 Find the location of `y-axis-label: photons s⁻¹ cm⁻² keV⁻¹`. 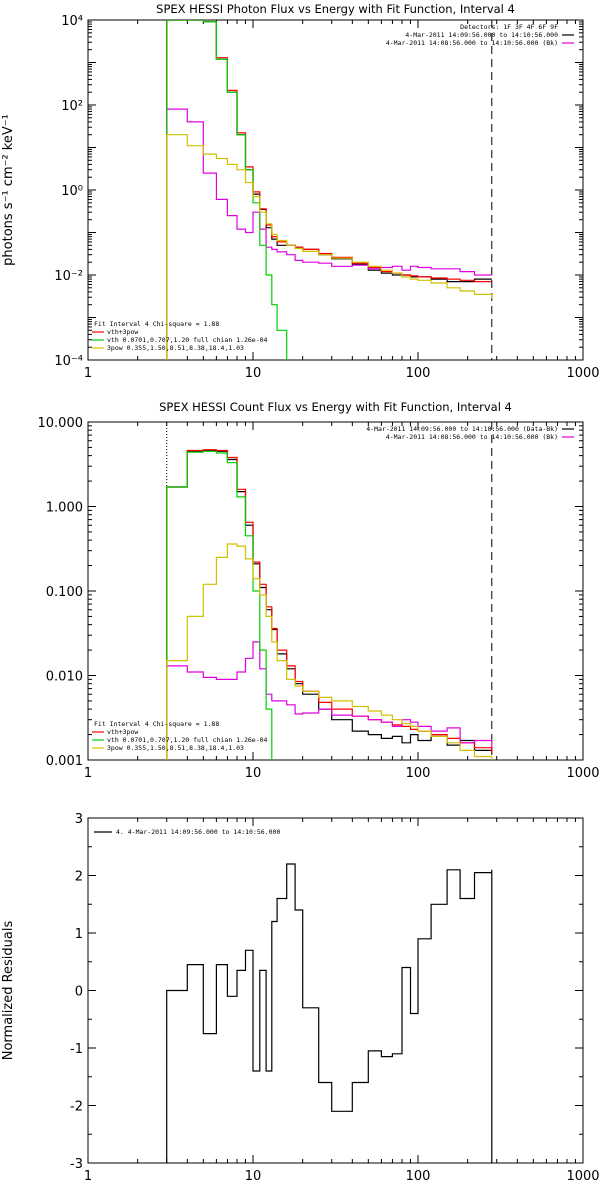

y-axis-label: photons s⁻¹ cm⁻² keV⁻¹ is located at coordinates (8, 190).